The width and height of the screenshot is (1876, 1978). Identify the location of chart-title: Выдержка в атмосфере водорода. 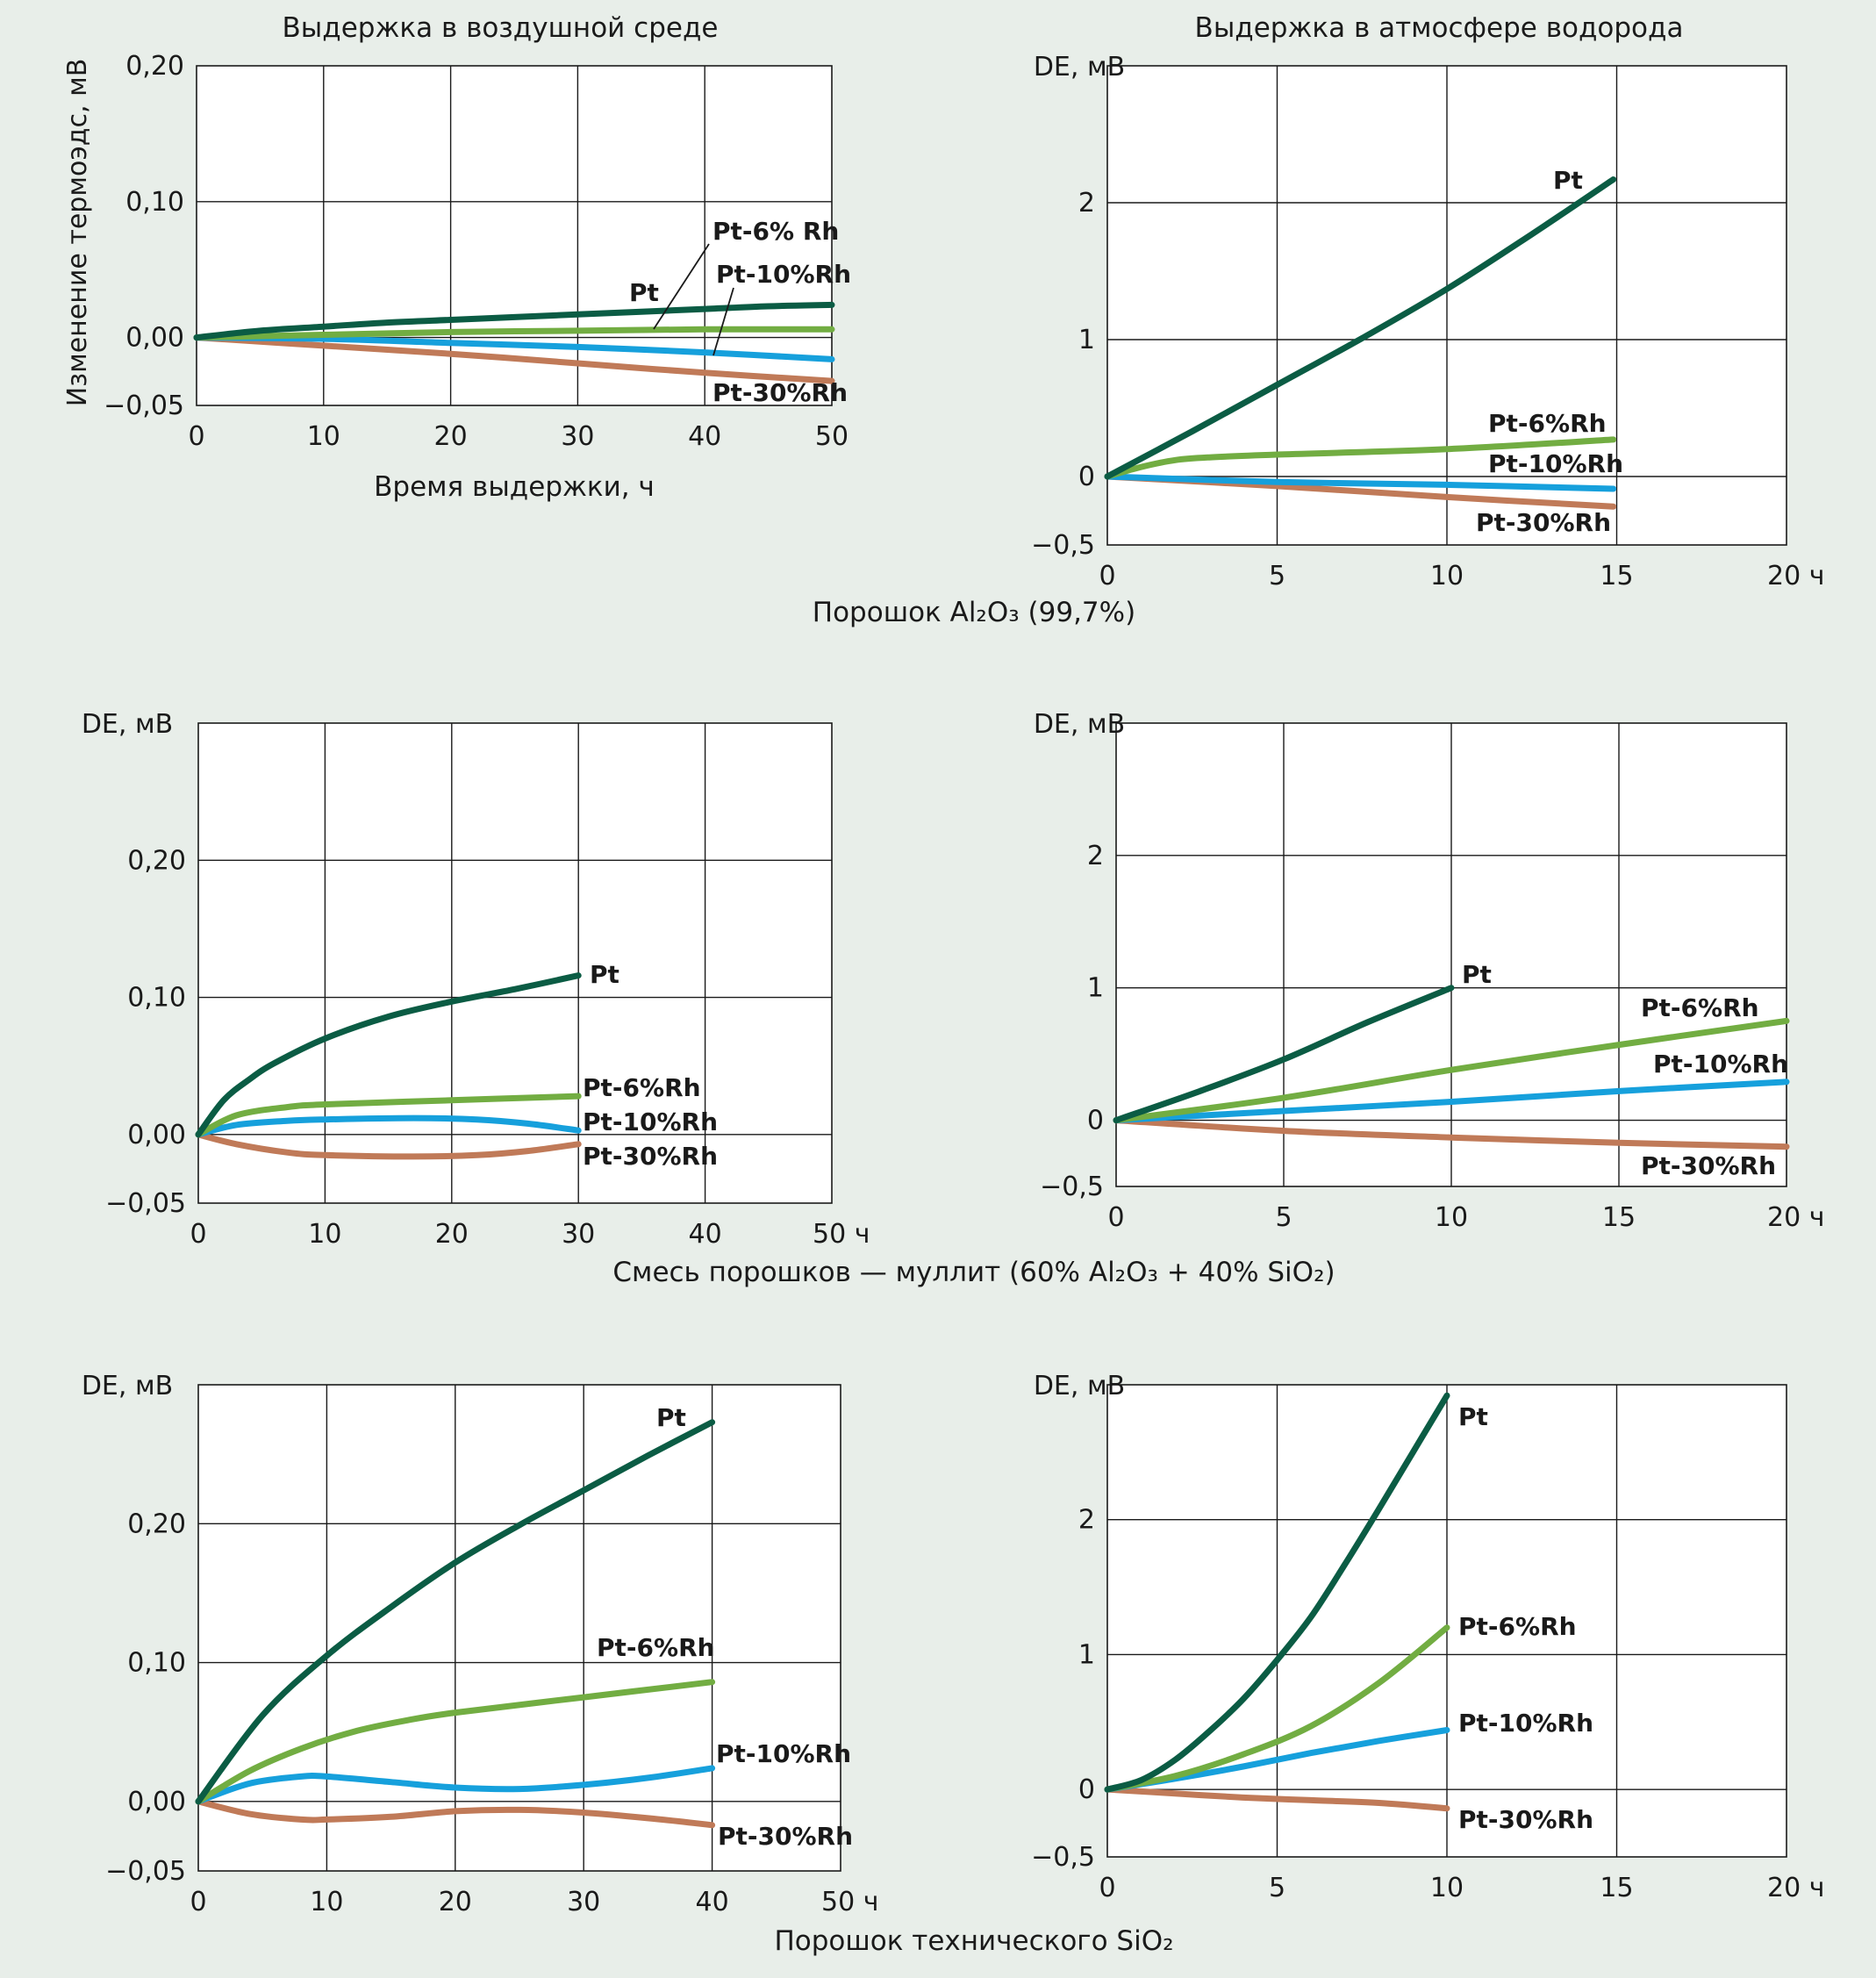
(1439, 28).